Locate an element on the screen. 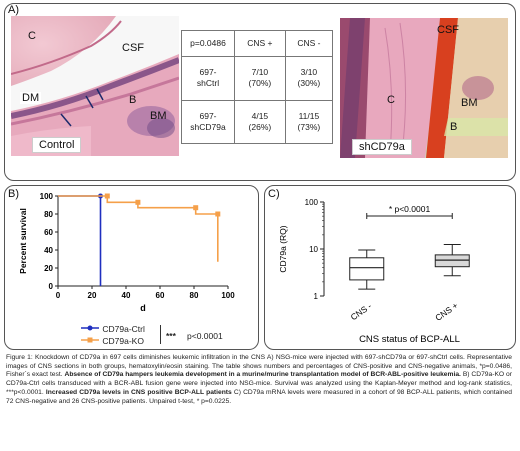  legend-swatch-ctrl-icon is located at coordinates (90, 328).